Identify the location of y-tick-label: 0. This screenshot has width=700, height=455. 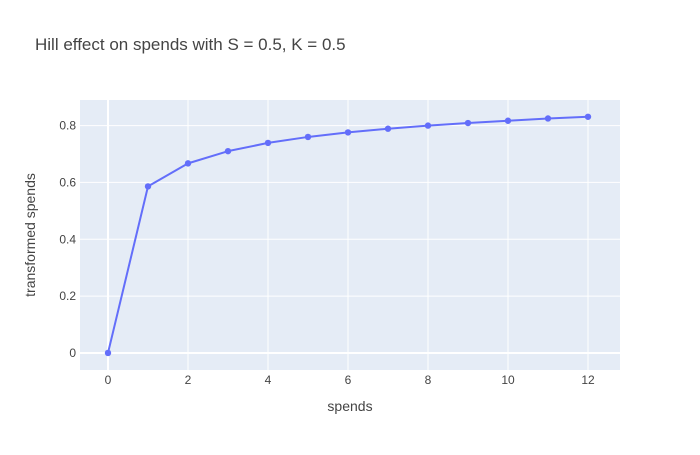
(72, 353).